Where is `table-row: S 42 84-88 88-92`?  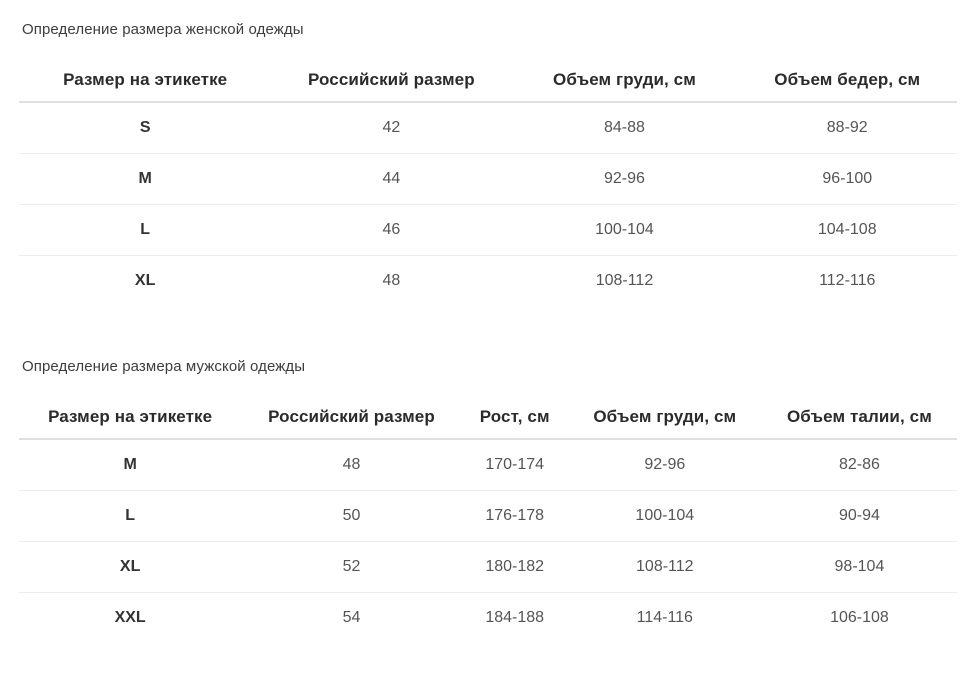 table-row: S 42 84-88 88-92 is located at coordinates (488, 128).